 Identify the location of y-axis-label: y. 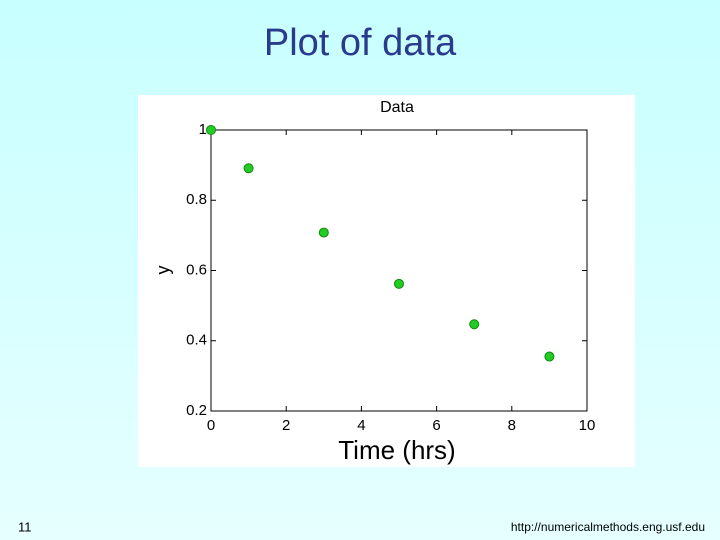
(163, 270).